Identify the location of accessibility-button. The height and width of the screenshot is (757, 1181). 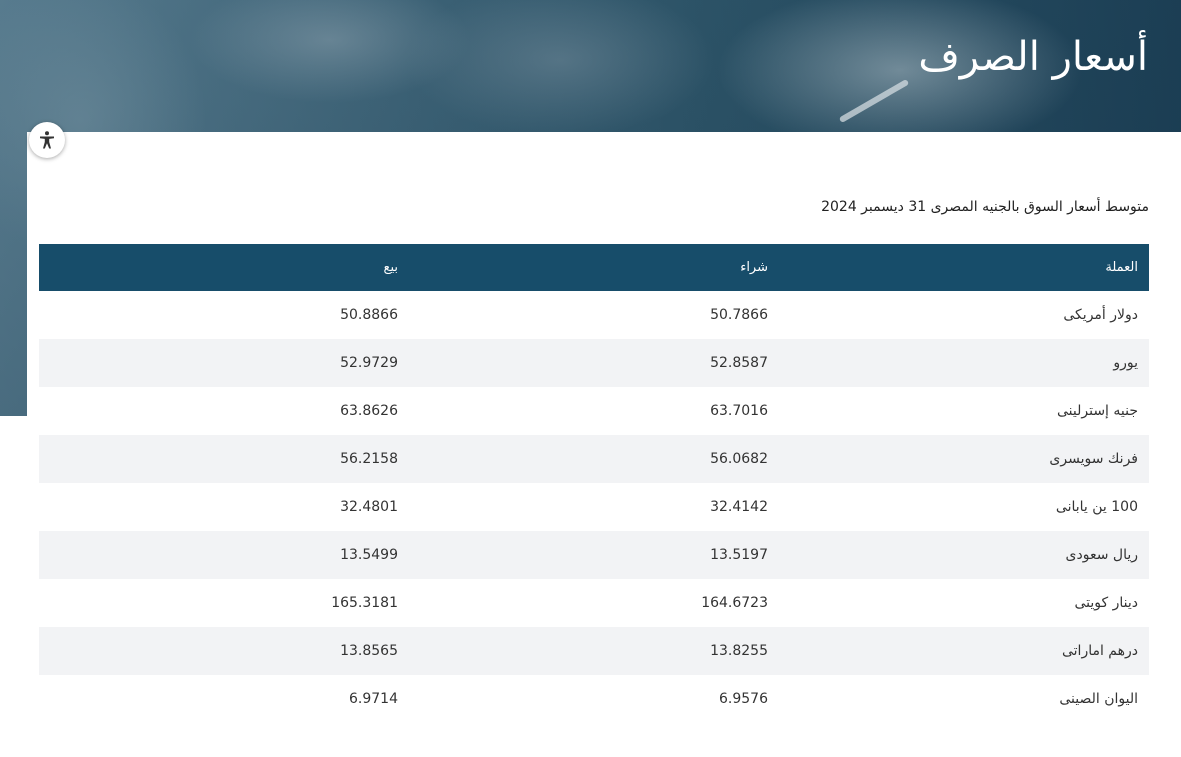
(47, 140).